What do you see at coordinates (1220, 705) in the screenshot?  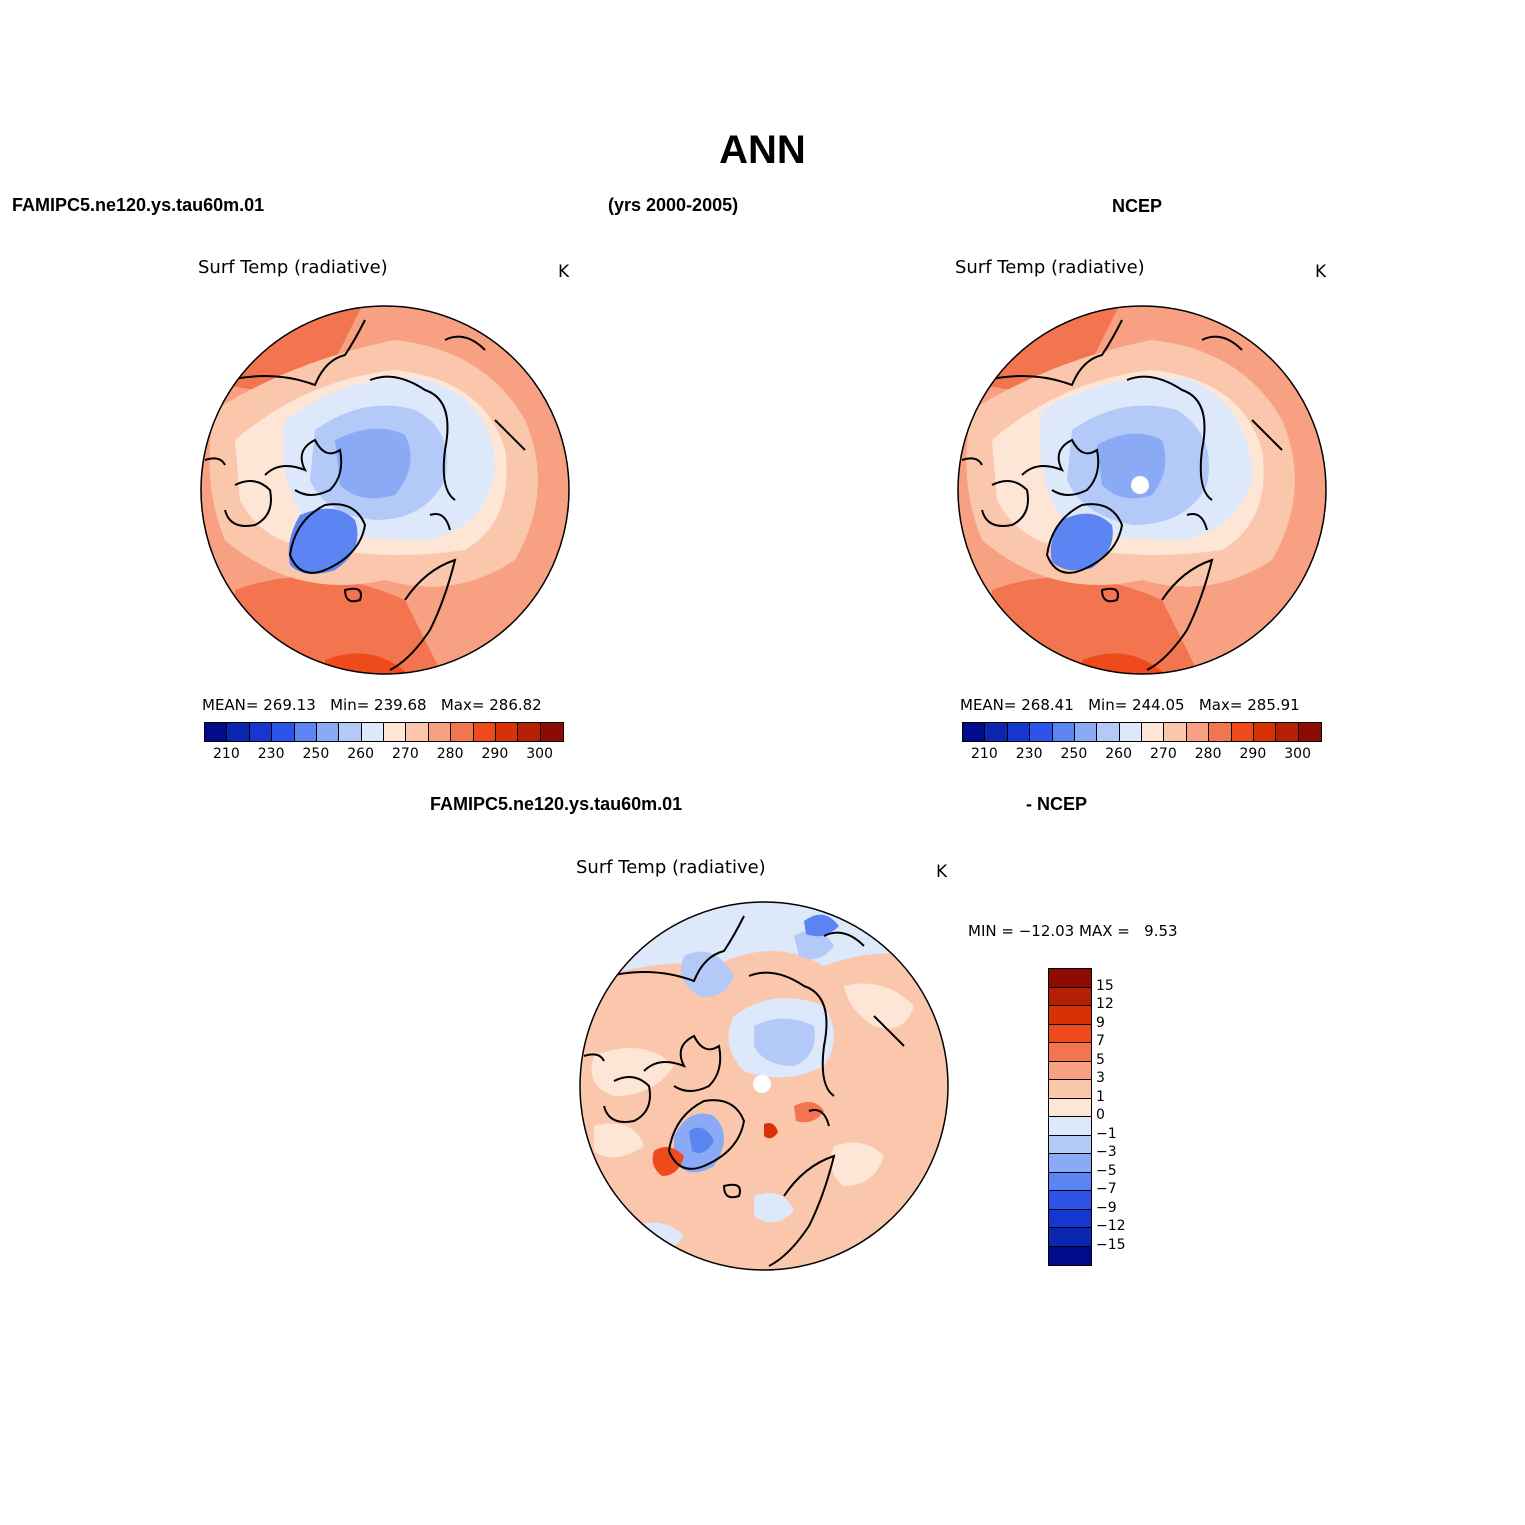 I see `obs-max-label: Max=` at bounding box center [1220, 705].